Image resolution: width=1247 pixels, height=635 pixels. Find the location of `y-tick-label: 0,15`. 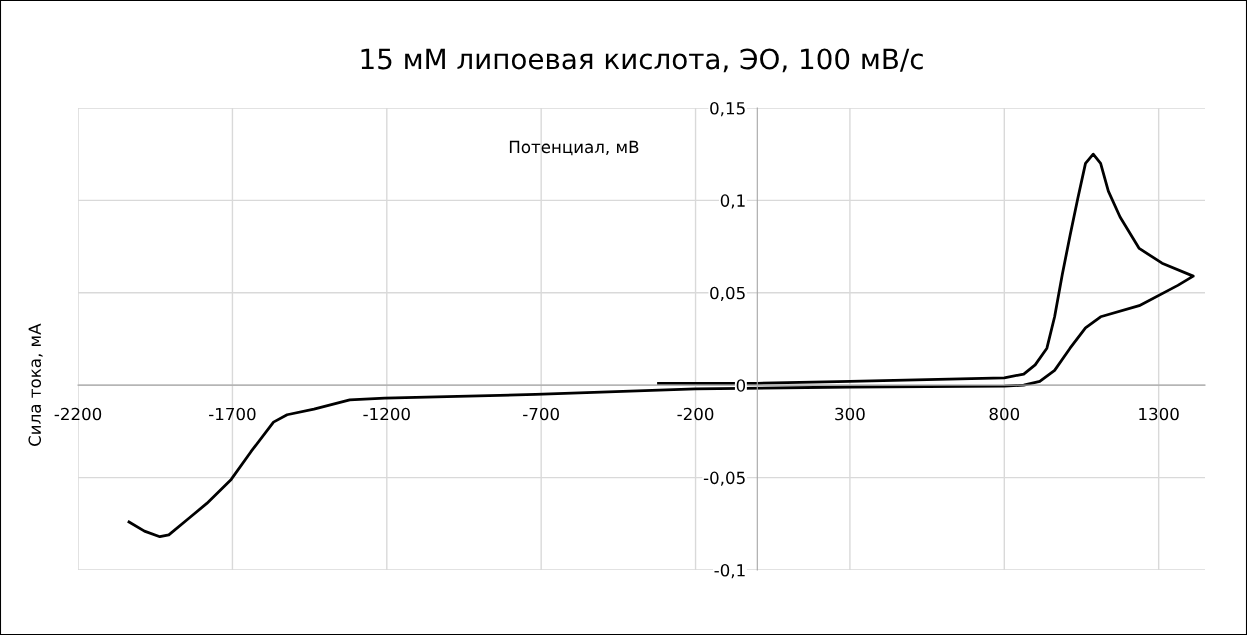

y-tick-label: 0,15 is located at coordinates (727, 109).